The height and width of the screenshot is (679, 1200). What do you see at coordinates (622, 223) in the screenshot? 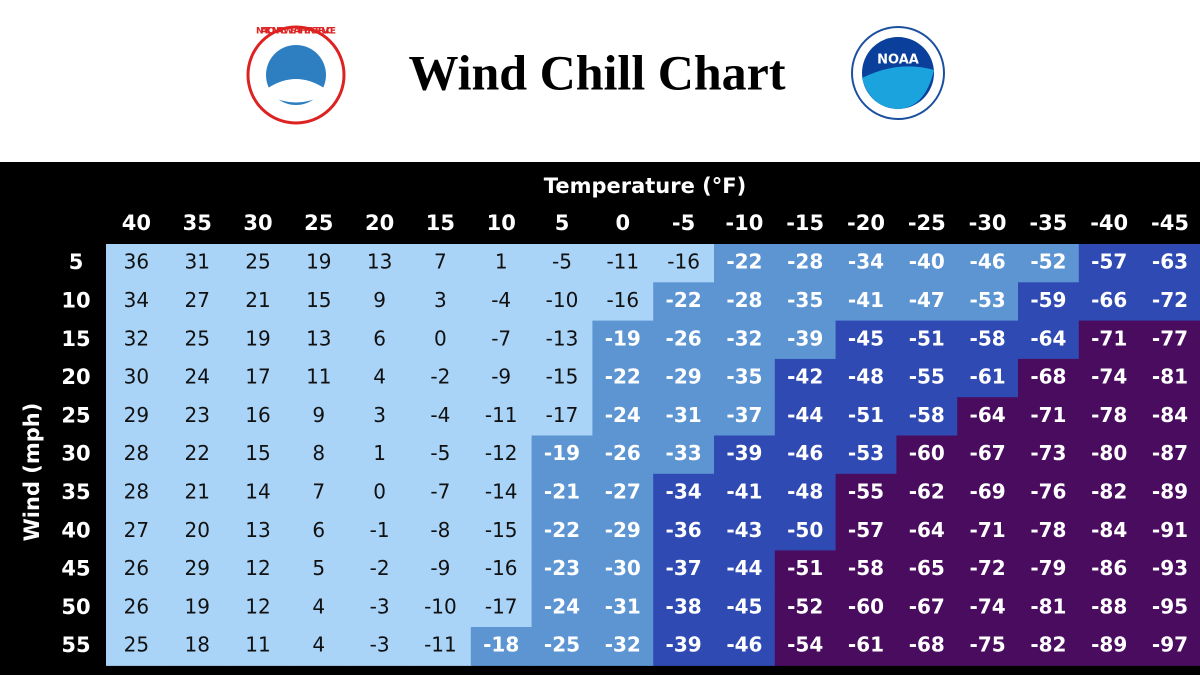
I see `column-label: 0` at bounding box center [622, 223].